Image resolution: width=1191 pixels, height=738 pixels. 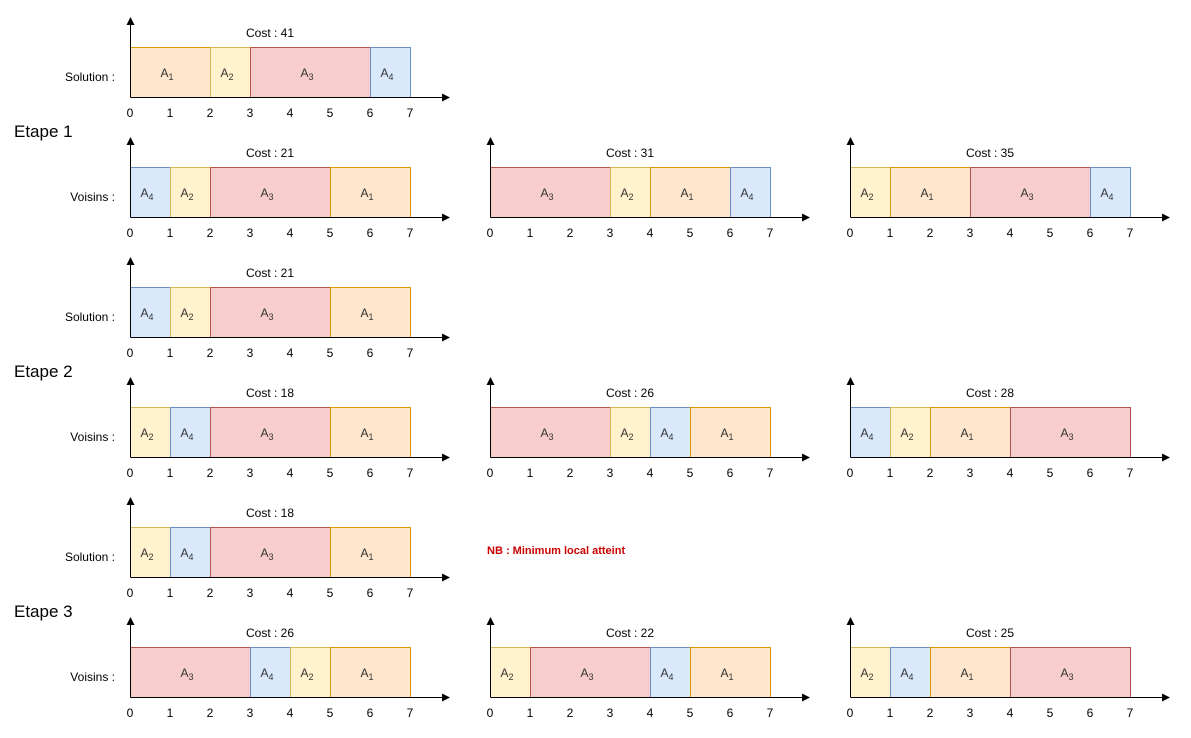 I want to click on task-bar-a1, so click(x=970, y=672).